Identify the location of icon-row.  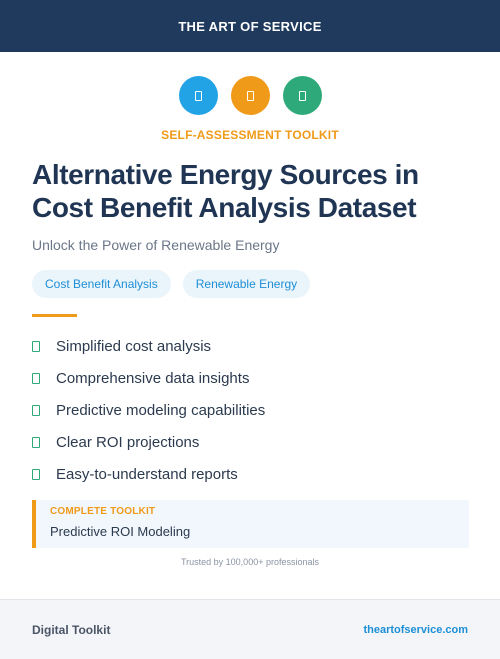
(250, 95).